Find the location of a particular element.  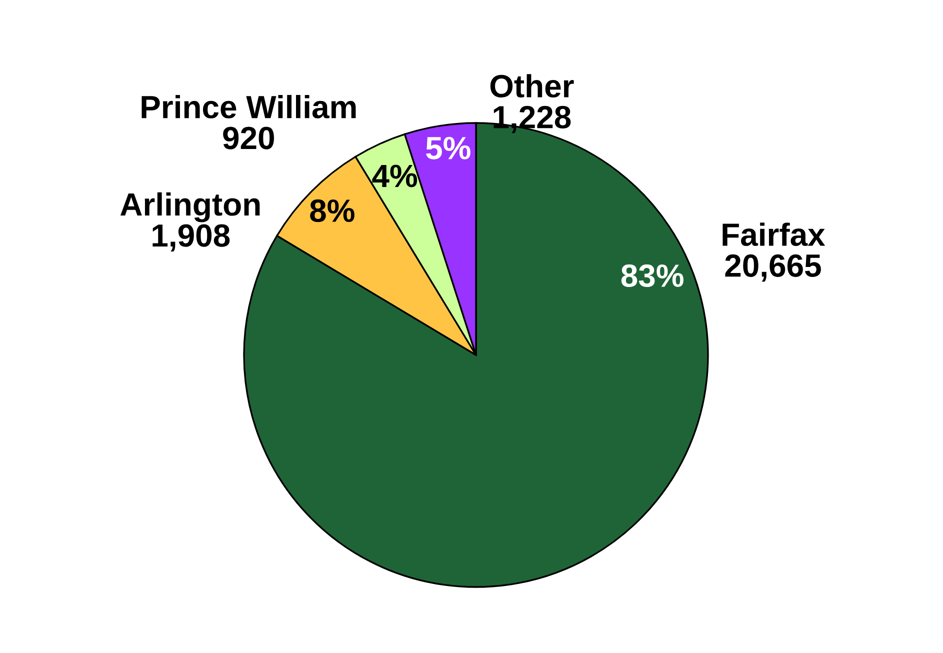

text: 8% is located at coordinates (332, 210).